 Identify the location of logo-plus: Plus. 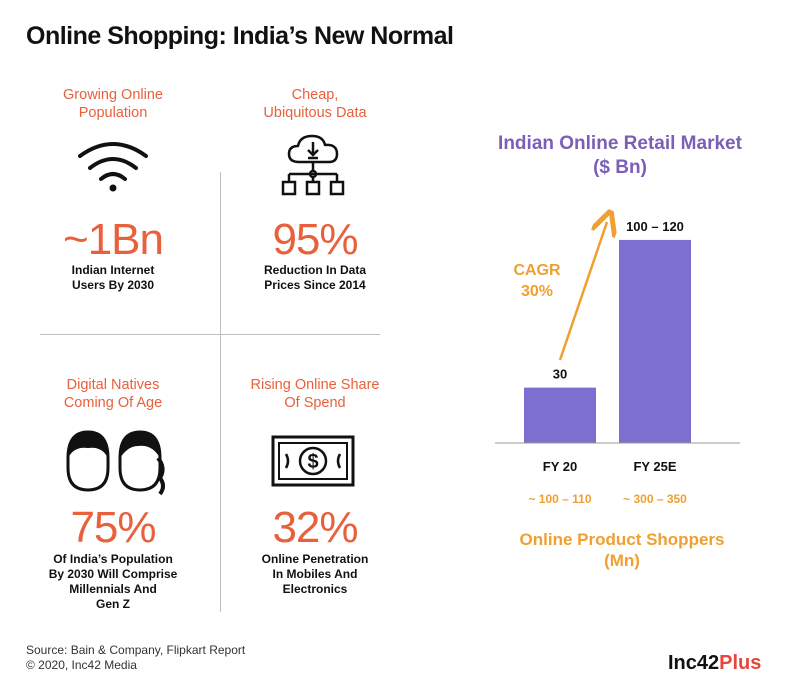
(740, 663).